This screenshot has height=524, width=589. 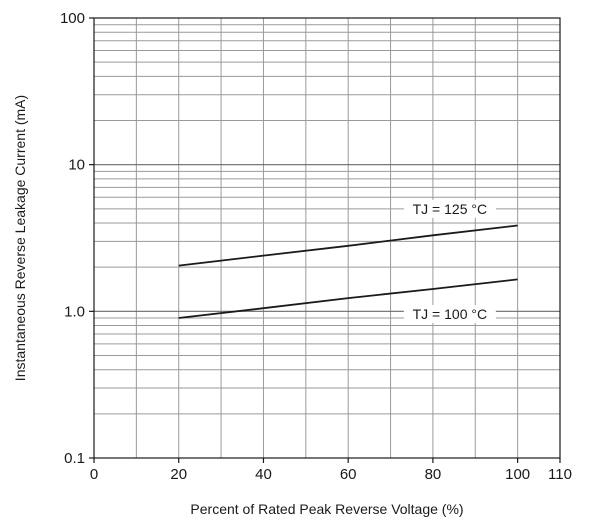 I want to click on series: TJ = 125 °C TJ = 100 °C, so click(x=348, y=261).